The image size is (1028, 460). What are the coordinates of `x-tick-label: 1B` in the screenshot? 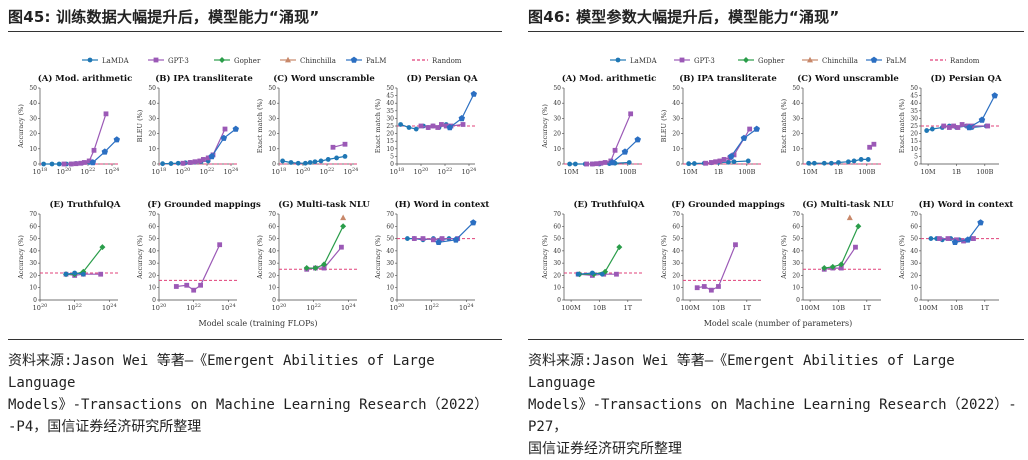 It's located at (838, 172).